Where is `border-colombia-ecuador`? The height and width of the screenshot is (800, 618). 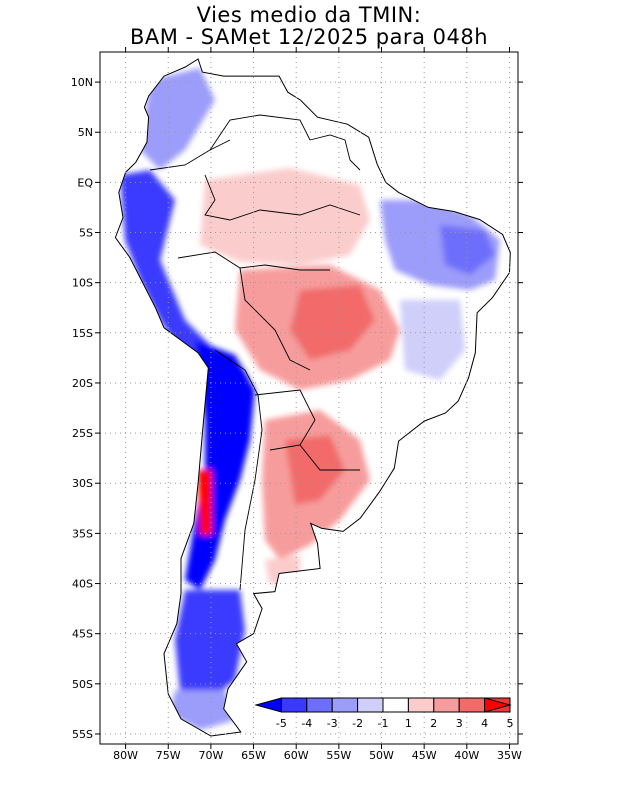 border-colombia-ecuador is located at coordinates (190, 155).